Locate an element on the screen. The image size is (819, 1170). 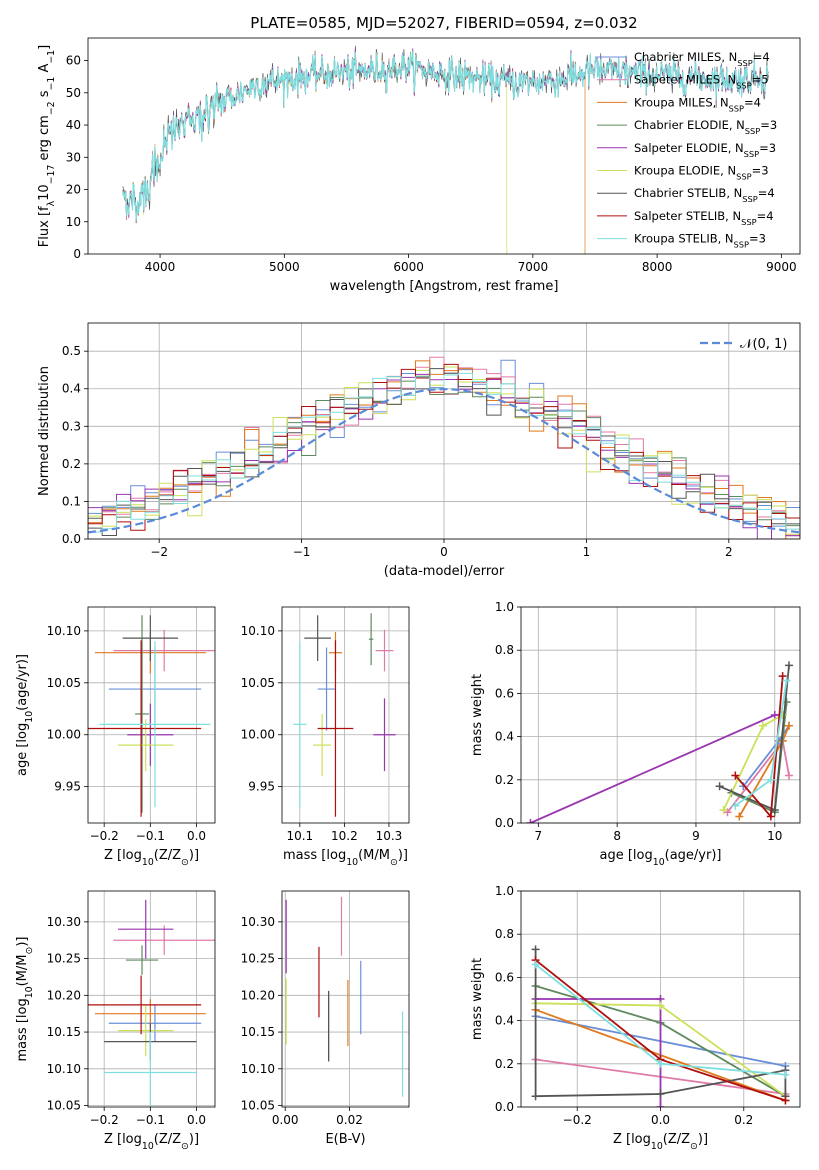
y-tick-label: 10.25 is located at coordinates (258, 959).